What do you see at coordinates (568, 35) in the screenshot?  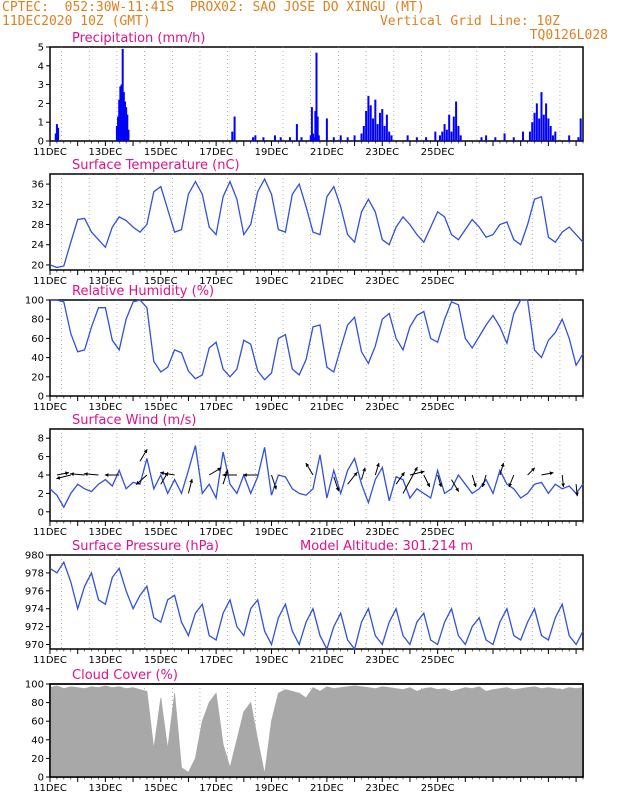 I see `header-code: TQ0126L028` at bounding box center [568, 35].